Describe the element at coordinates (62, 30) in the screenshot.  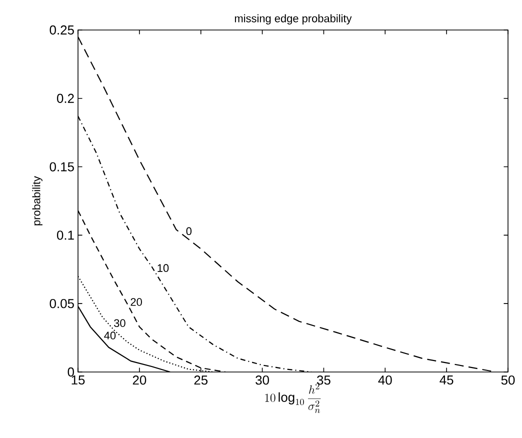
I see `y-tick-label: 0.25` at that location.